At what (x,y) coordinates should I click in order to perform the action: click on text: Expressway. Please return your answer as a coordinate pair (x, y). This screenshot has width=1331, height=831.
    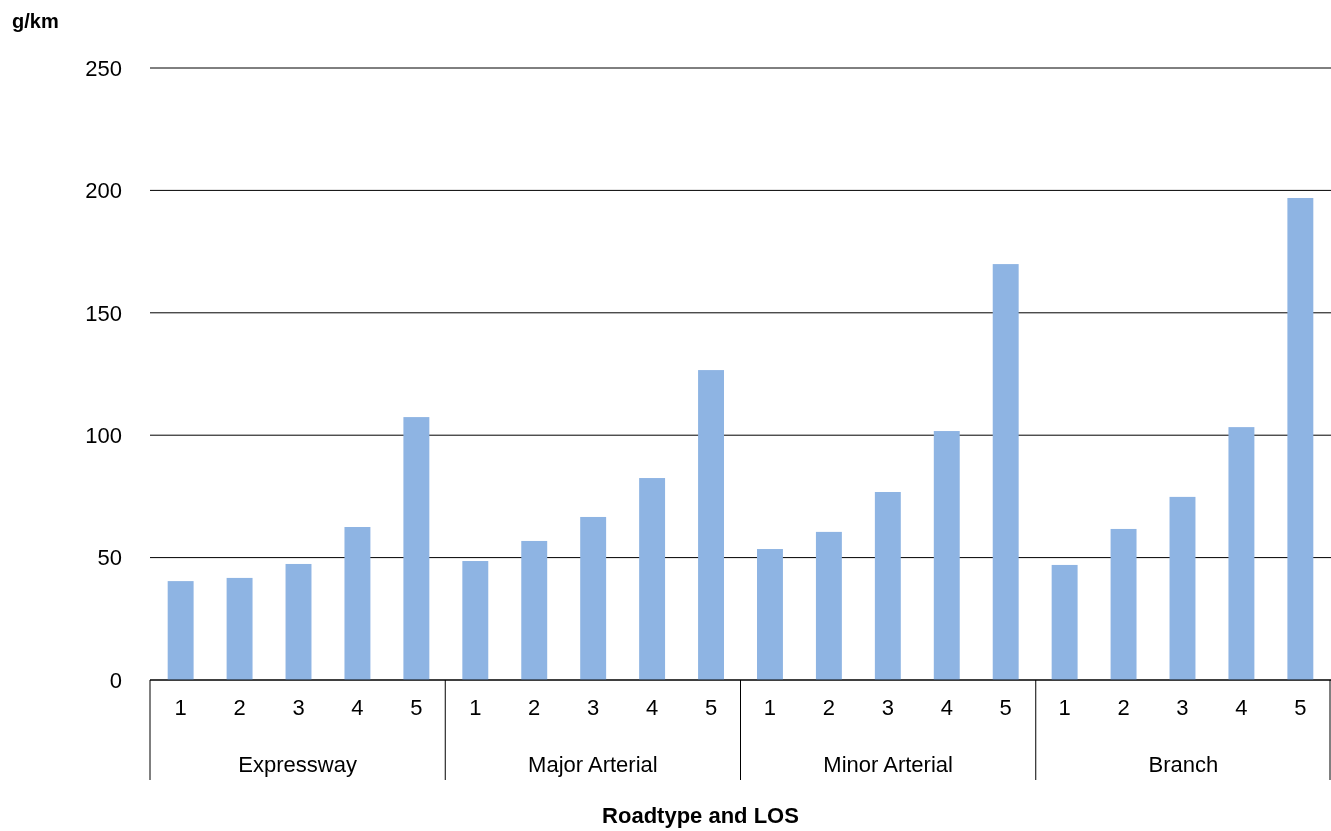
    Looking at the image, I should click on (297, 764).